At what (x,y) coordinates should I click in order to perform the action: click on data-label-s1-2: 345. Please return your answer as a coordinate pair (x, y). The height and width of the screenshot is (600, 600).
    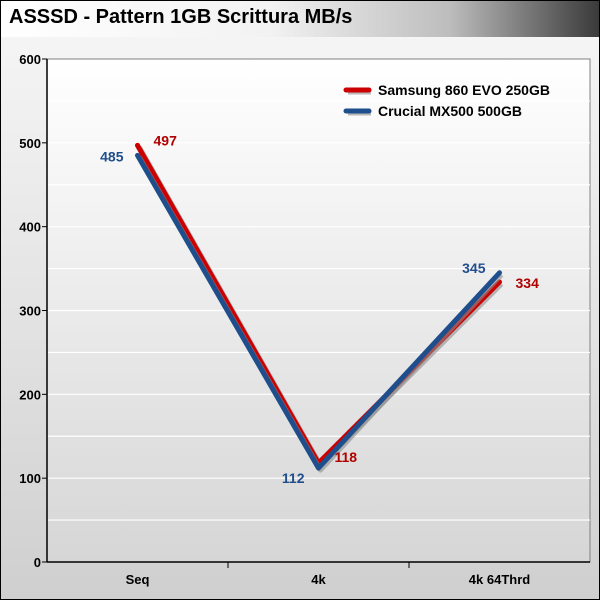
    Looking at the image, I should click on (474, 268).